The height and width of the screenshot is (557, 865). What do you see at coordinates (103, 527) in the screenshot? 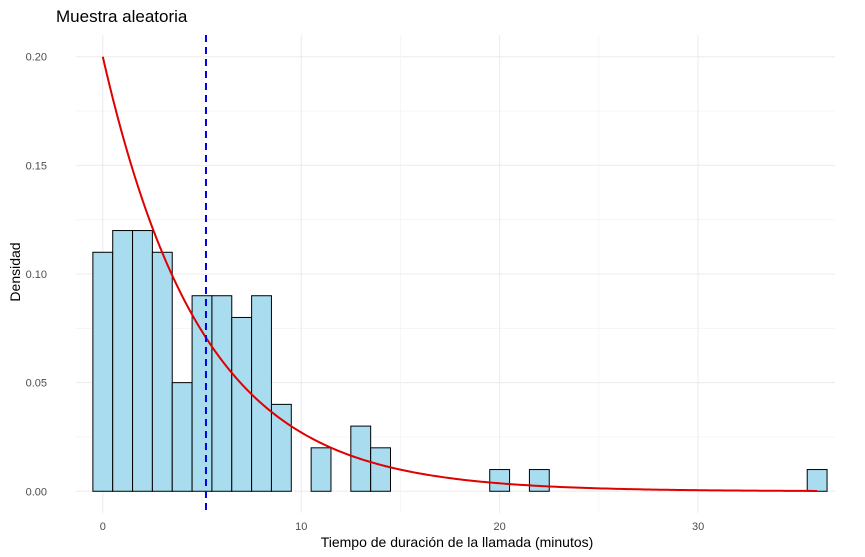
I see `x-tick-label: 0` at bounding box center [103, 527].